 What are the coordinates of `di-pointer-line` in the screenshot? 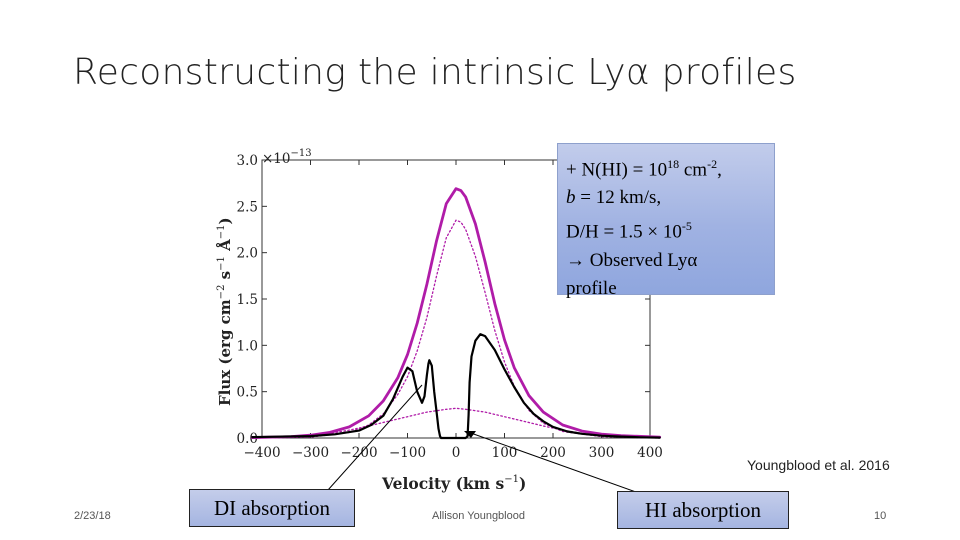 It's located at (375, 437).